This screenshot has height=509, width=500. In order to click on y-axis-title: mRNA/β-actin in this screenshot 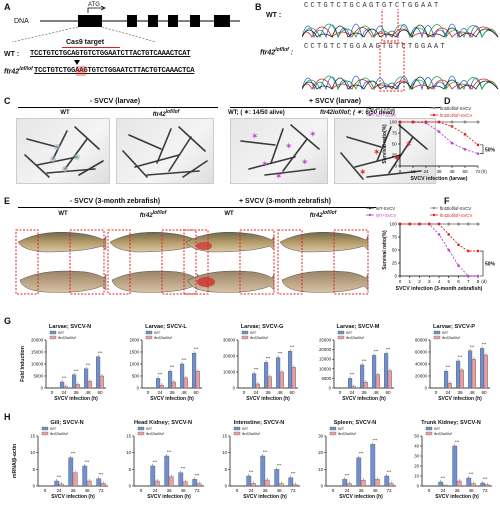, I will do `click(15, 461)`.